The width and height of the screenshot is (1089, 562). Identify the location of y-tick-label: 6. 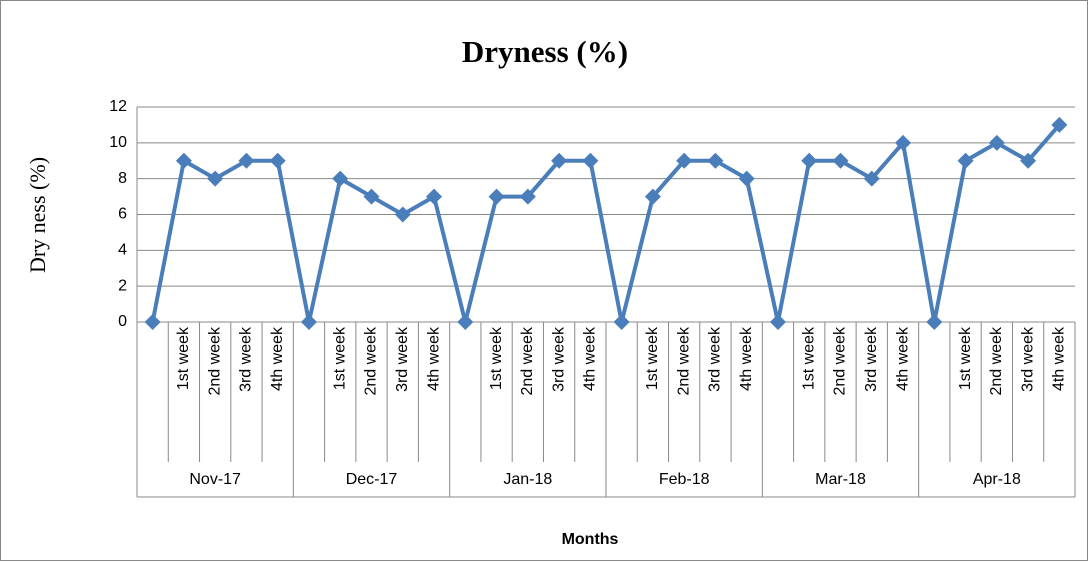
(122, 214).